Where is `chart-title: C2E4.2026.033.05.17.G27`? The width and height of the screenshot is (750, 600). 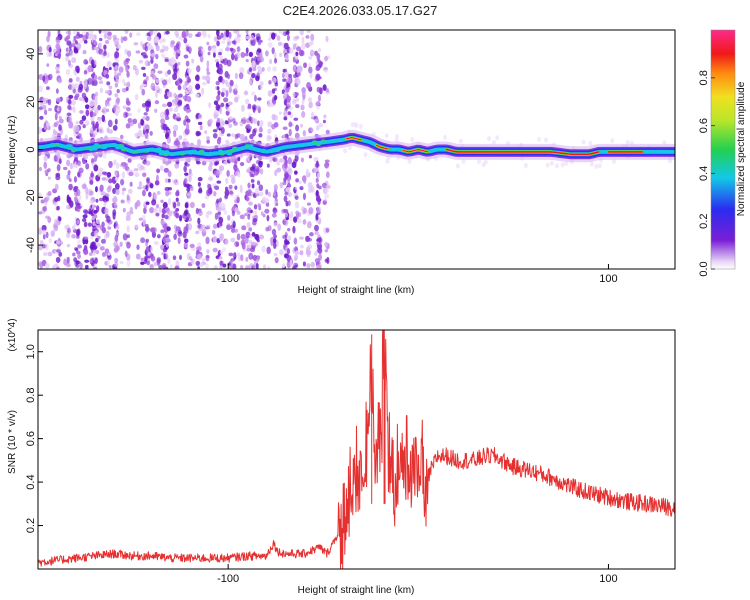
chart-title: C2E4.2026.033.05.17.G27 is located at coordinates (360, 10).